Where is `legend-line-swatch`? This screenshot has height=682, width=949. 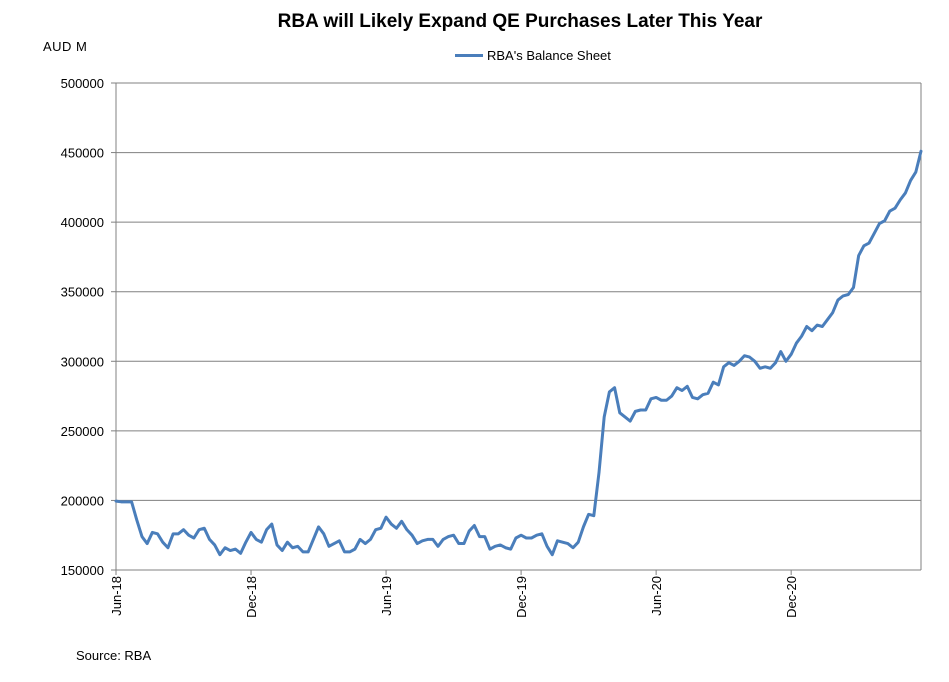
legend-line-swatch is located at coordinates (469, 55).